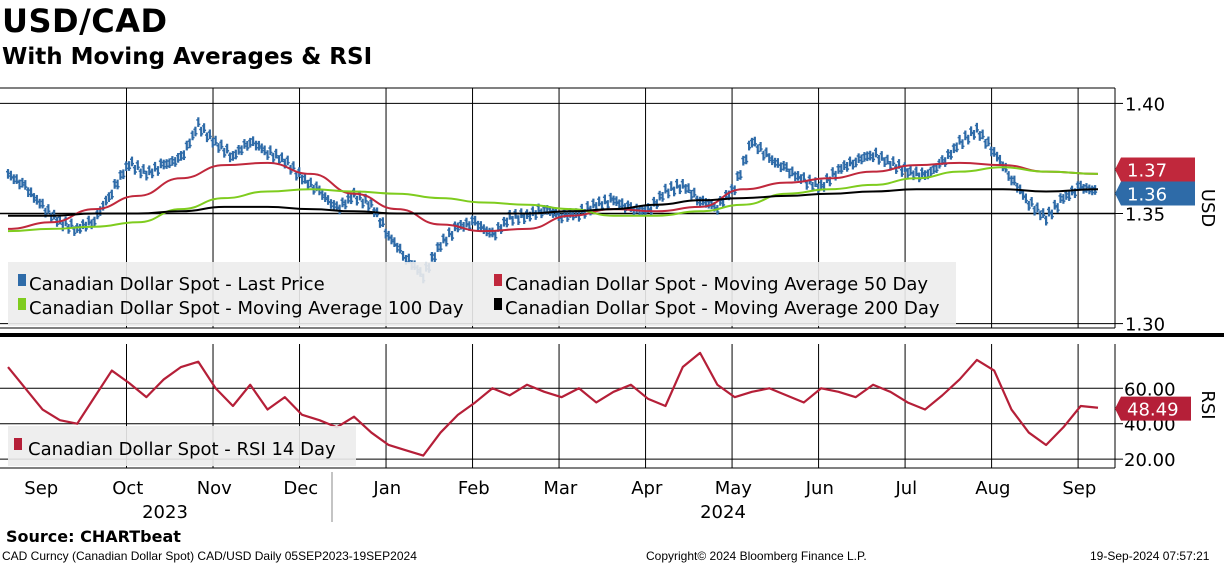 The image size is (1224, 566). I want to click on rsi-legend-box, so click(182, 446).